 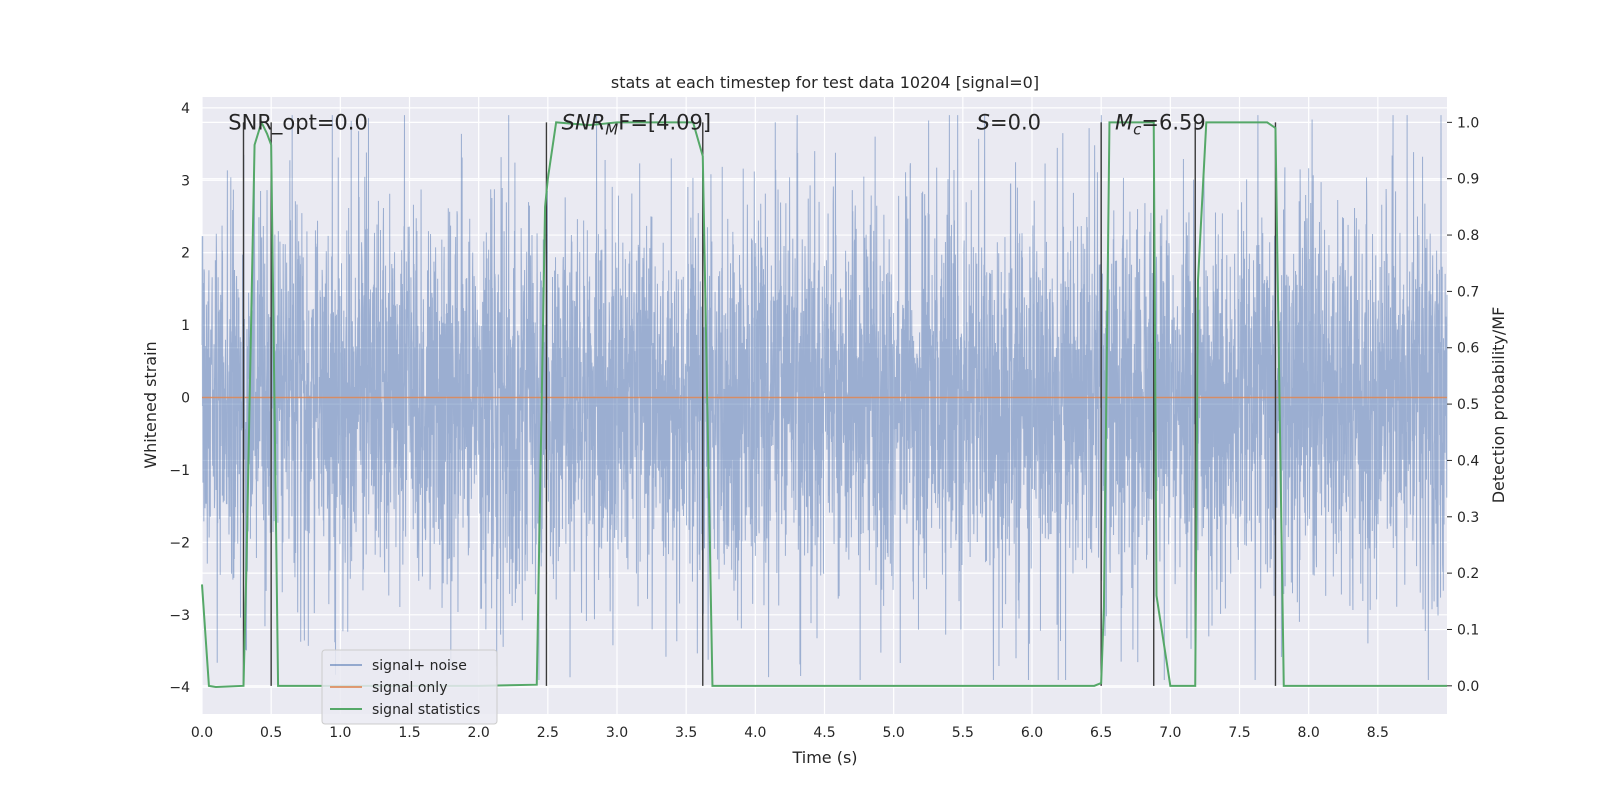 What do you see at coordinates (1468, 349) in the screenshot?
I see `y-right-tick-label-0.6: 0.6` at bounding box center [1468, 349].